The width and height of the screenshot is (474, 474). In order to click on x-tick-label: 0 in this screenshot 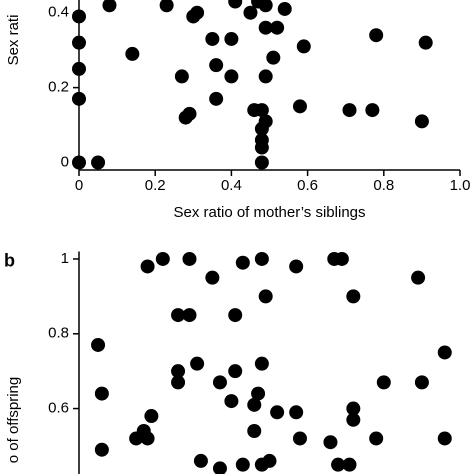, I will do `click(79, 185)`.